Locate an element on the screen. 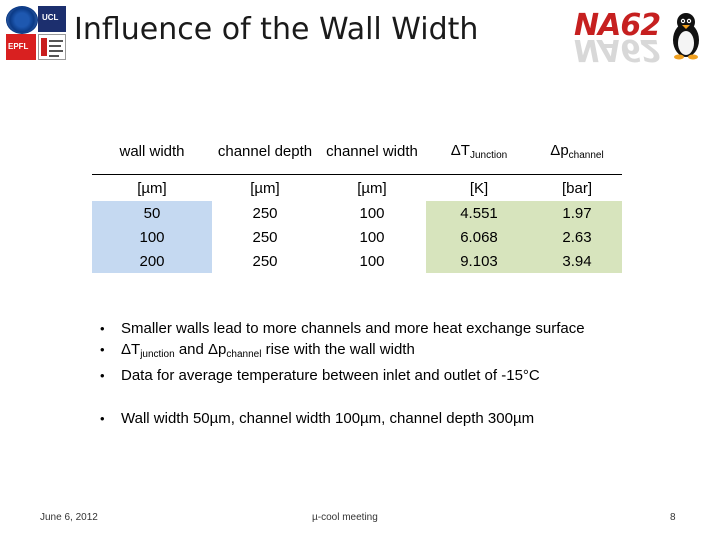 This screenshot has height=540, width=720. ucl-logo: UCL is located at coordinates (52, 19).